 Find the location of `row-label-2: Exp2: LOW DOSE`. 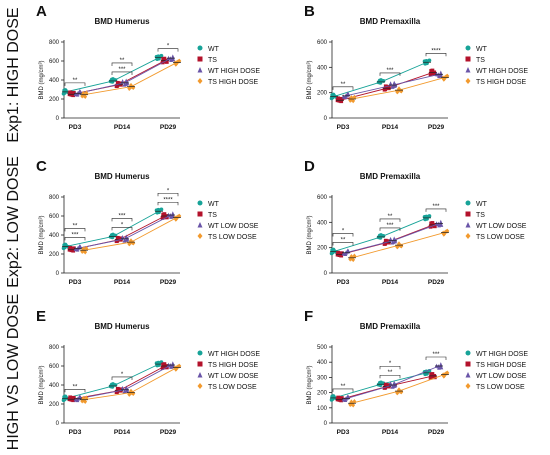

row-label-2: Exp2: LOW DOSE is located at coordinates (13, 222).